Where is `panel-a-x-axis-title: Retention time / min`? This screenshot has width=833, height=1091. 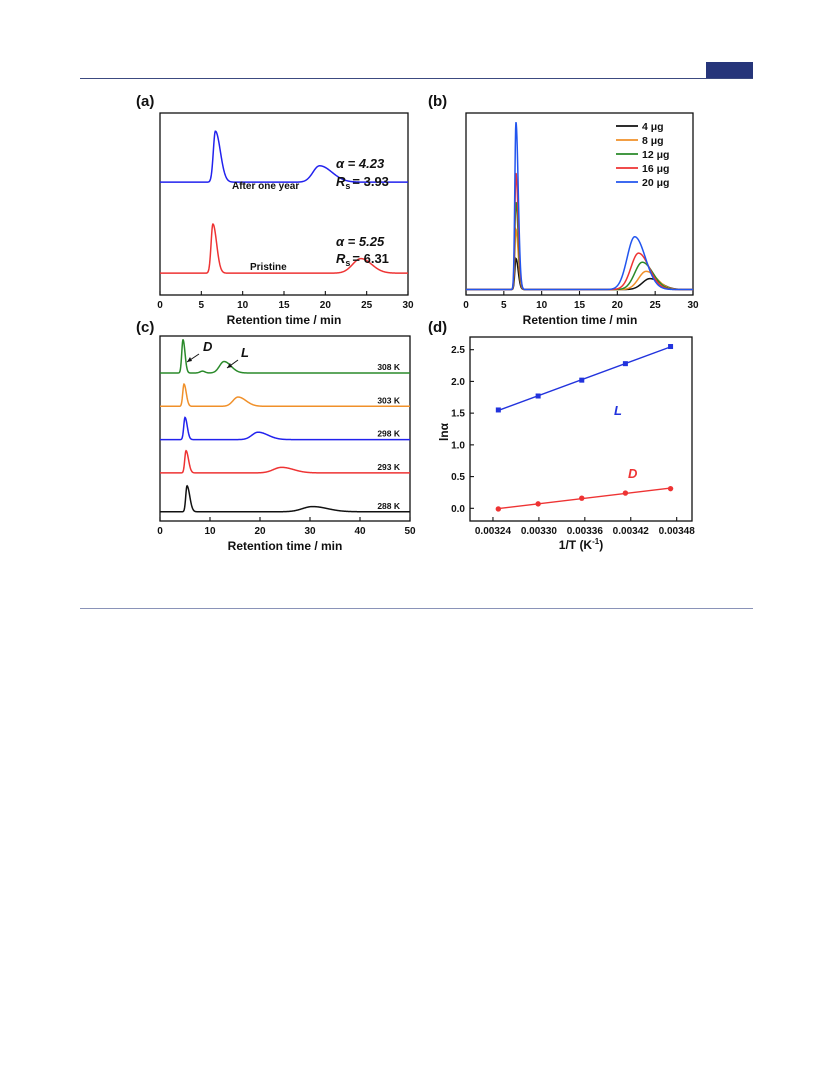
panel-a-x-axis-title: Retention time / min is located at coordinates (284, 320).